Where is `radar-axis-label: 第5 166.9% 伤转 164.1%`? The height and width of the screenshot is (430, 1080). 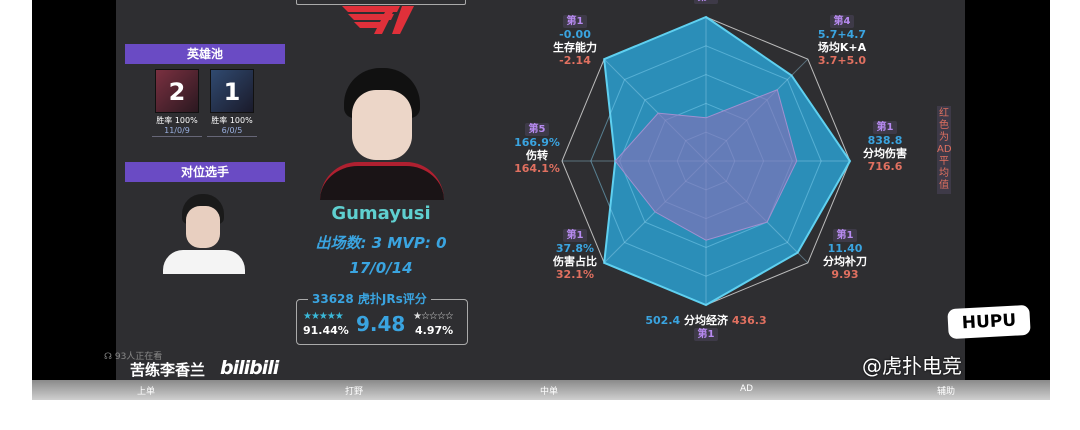 radar-axis-label: 第5 166.9% 伤转 164.1% is located at coordinates (537, 148).